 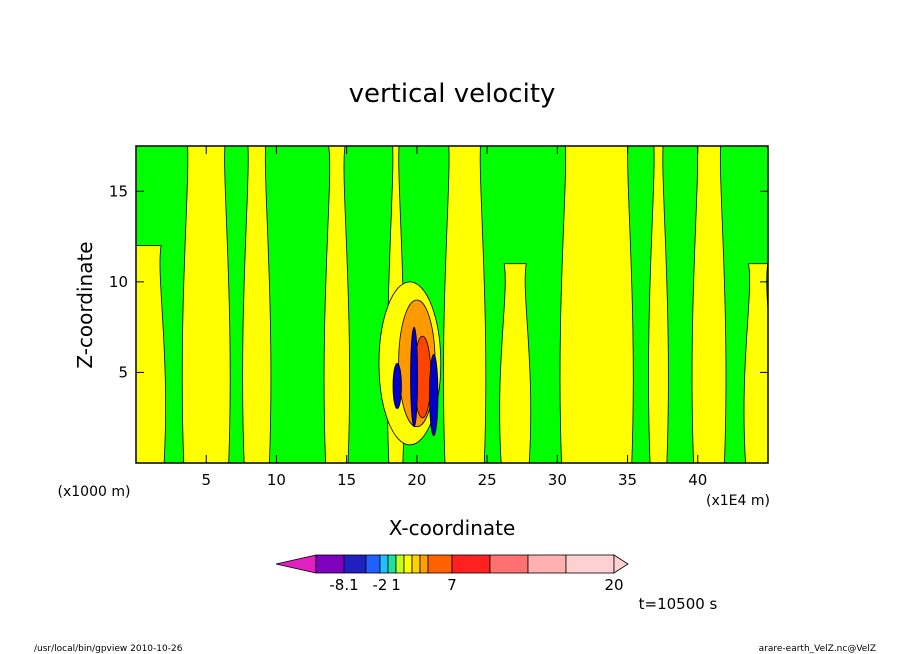 What do you see at coordinates (678, 604) in the screenshot?
I see `time-label: t=10500 s` at bounding box center [678, 604].